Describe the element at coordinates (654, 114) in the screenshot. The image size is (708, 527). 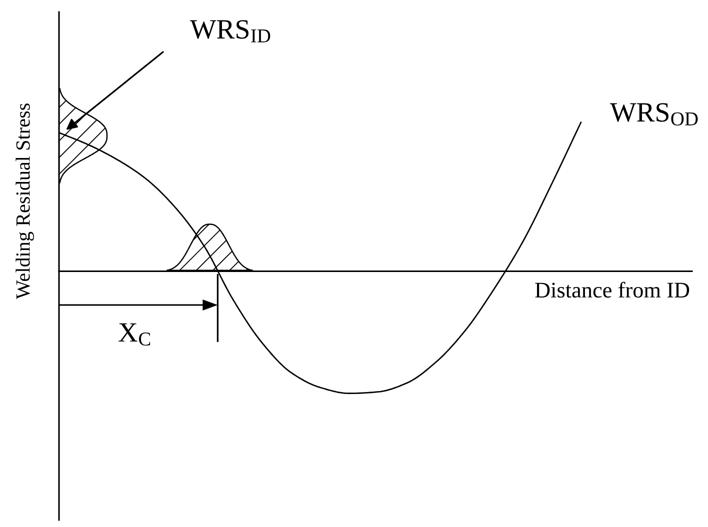
I see `text: WRS$_{OD}$` at that location.